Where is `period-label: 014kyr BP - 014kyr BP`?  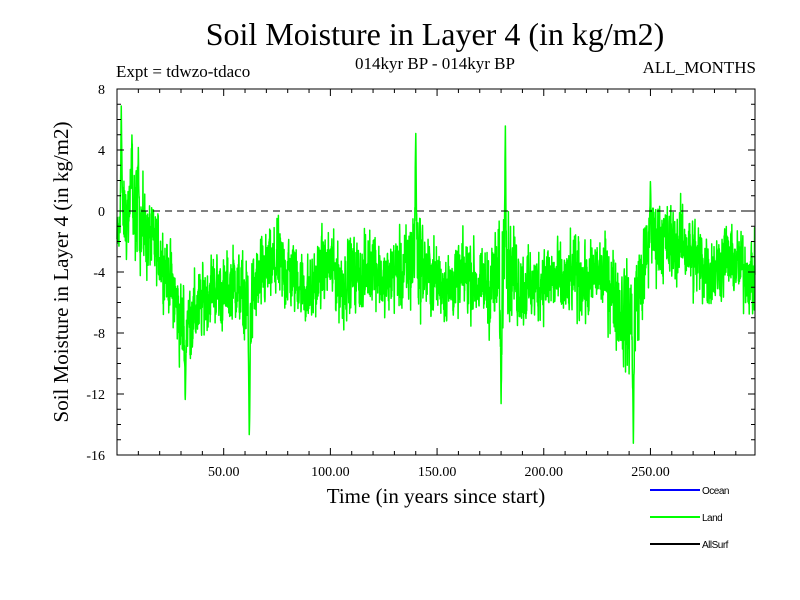 period-label: 014kyr BP - 014kyr BP is located at coordinates (435, 63).